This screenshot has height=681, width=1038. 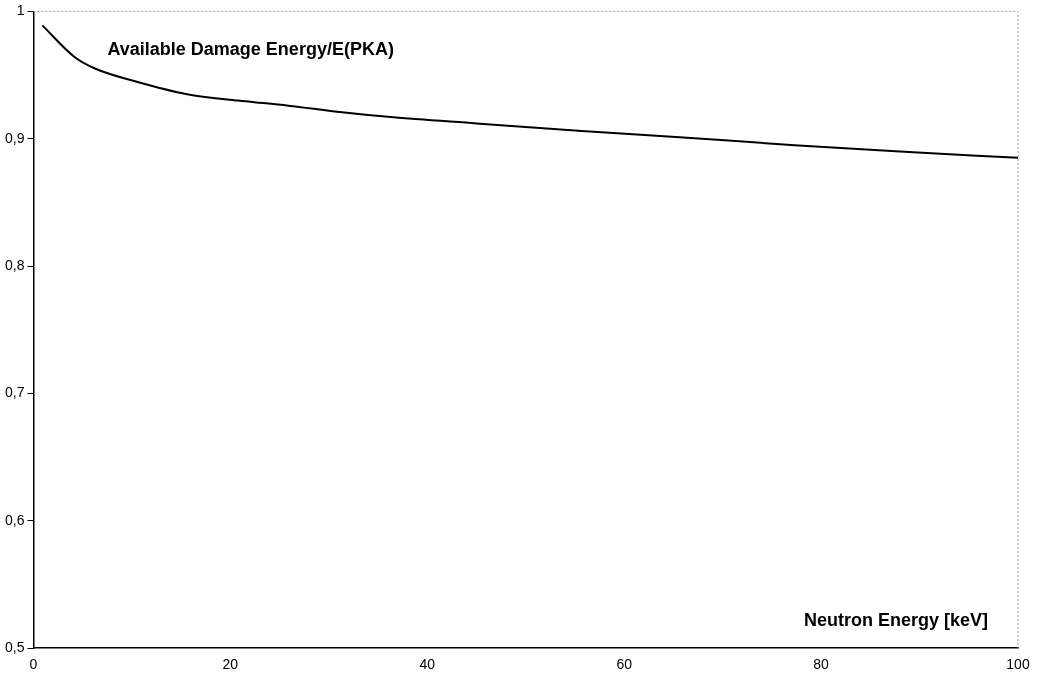 What do you see at coordinates (895, 620) in the screenshot?
I see `x-axis-title: Neutron Energy [keV]` at bounding box center [895, 620].